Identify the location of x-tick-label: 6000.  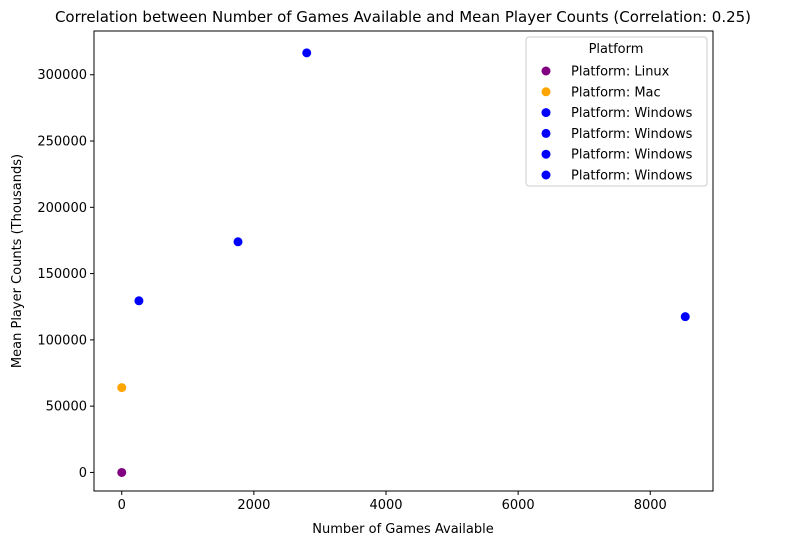
(518, 505).